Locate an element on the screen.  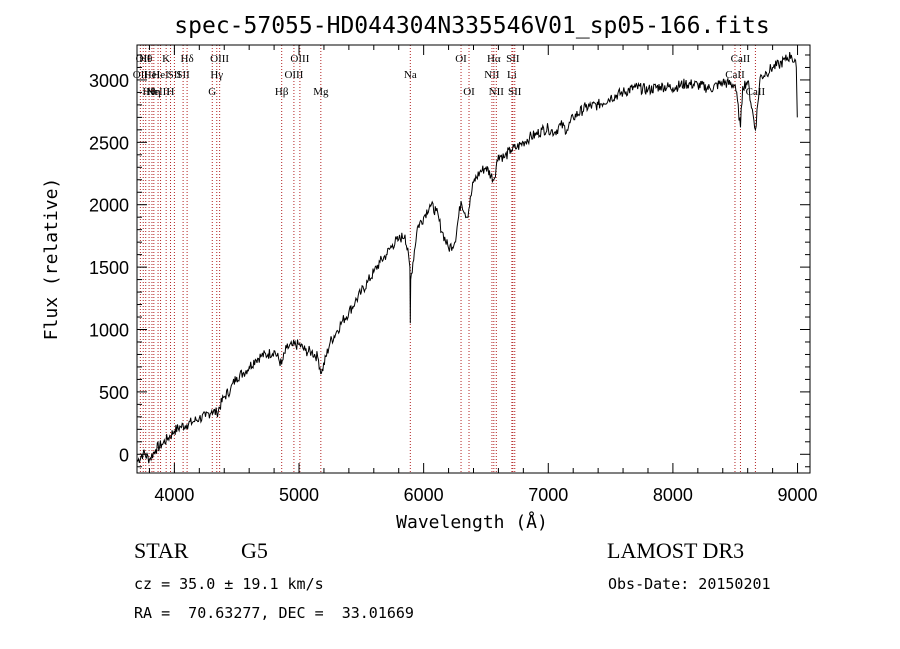
x-tick-label: 5000 is located at coordinates (299, 495).